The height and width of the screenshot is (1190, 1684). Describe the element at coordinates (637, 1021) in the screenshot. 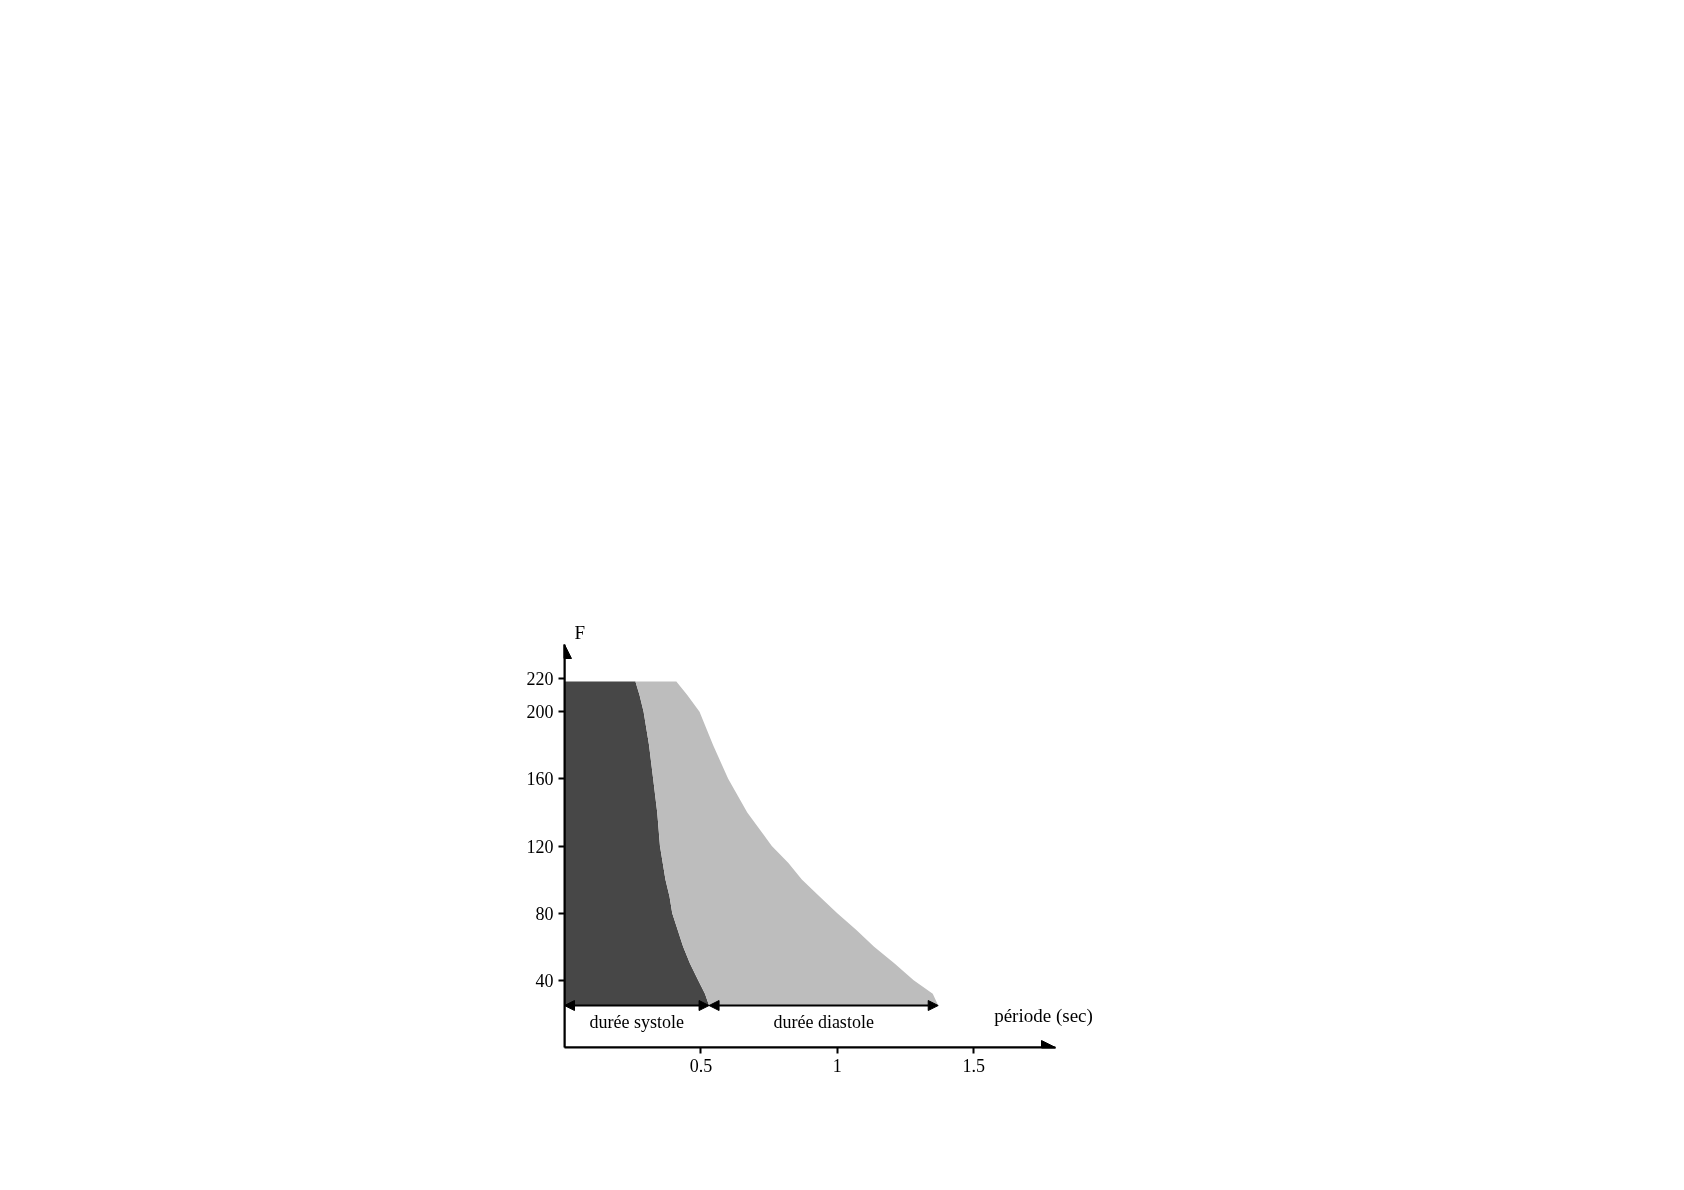

I see `series-label: durée systole` at that location.